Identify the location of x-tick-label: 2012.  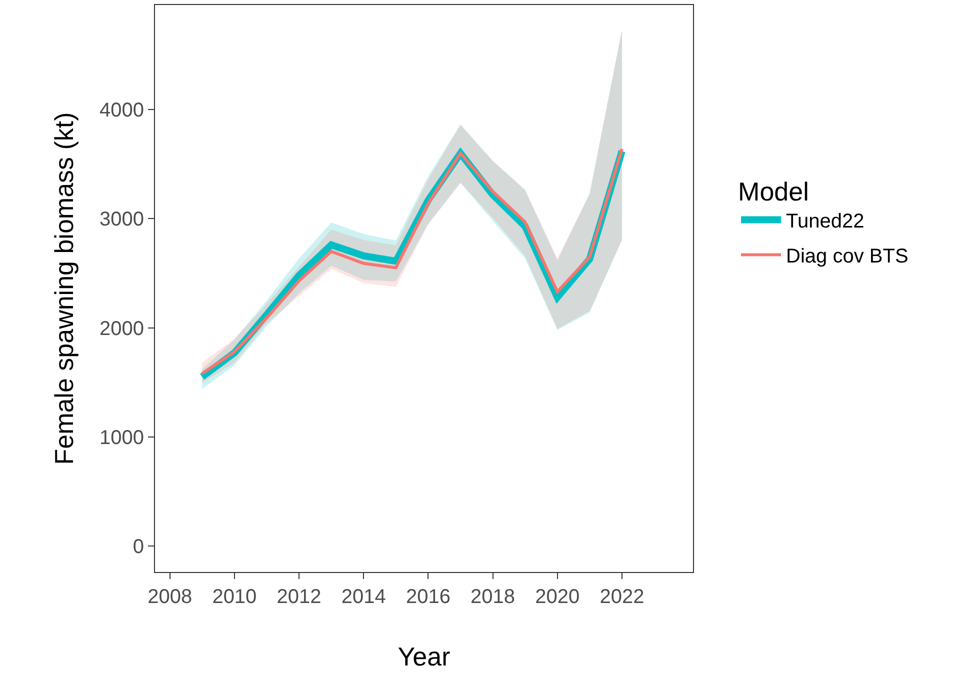
(299, 597).